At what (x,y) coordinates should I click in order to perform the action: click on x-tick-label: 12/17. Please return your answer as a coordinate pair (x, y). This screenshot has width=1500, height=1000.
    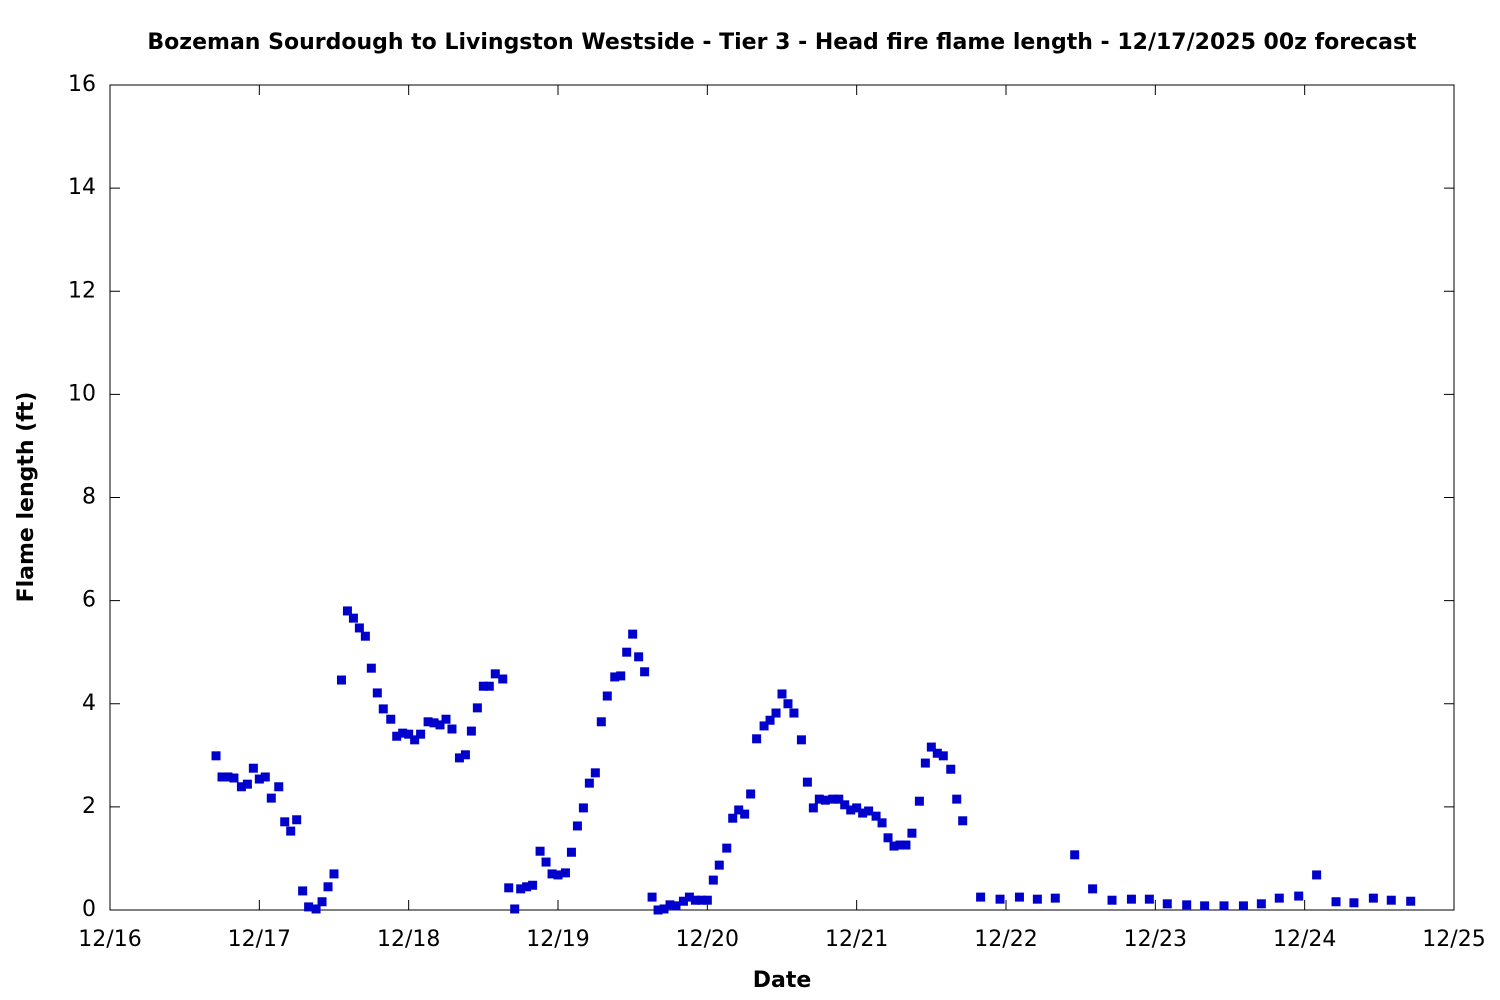
    Looking at the image, I should click on (259, 939).